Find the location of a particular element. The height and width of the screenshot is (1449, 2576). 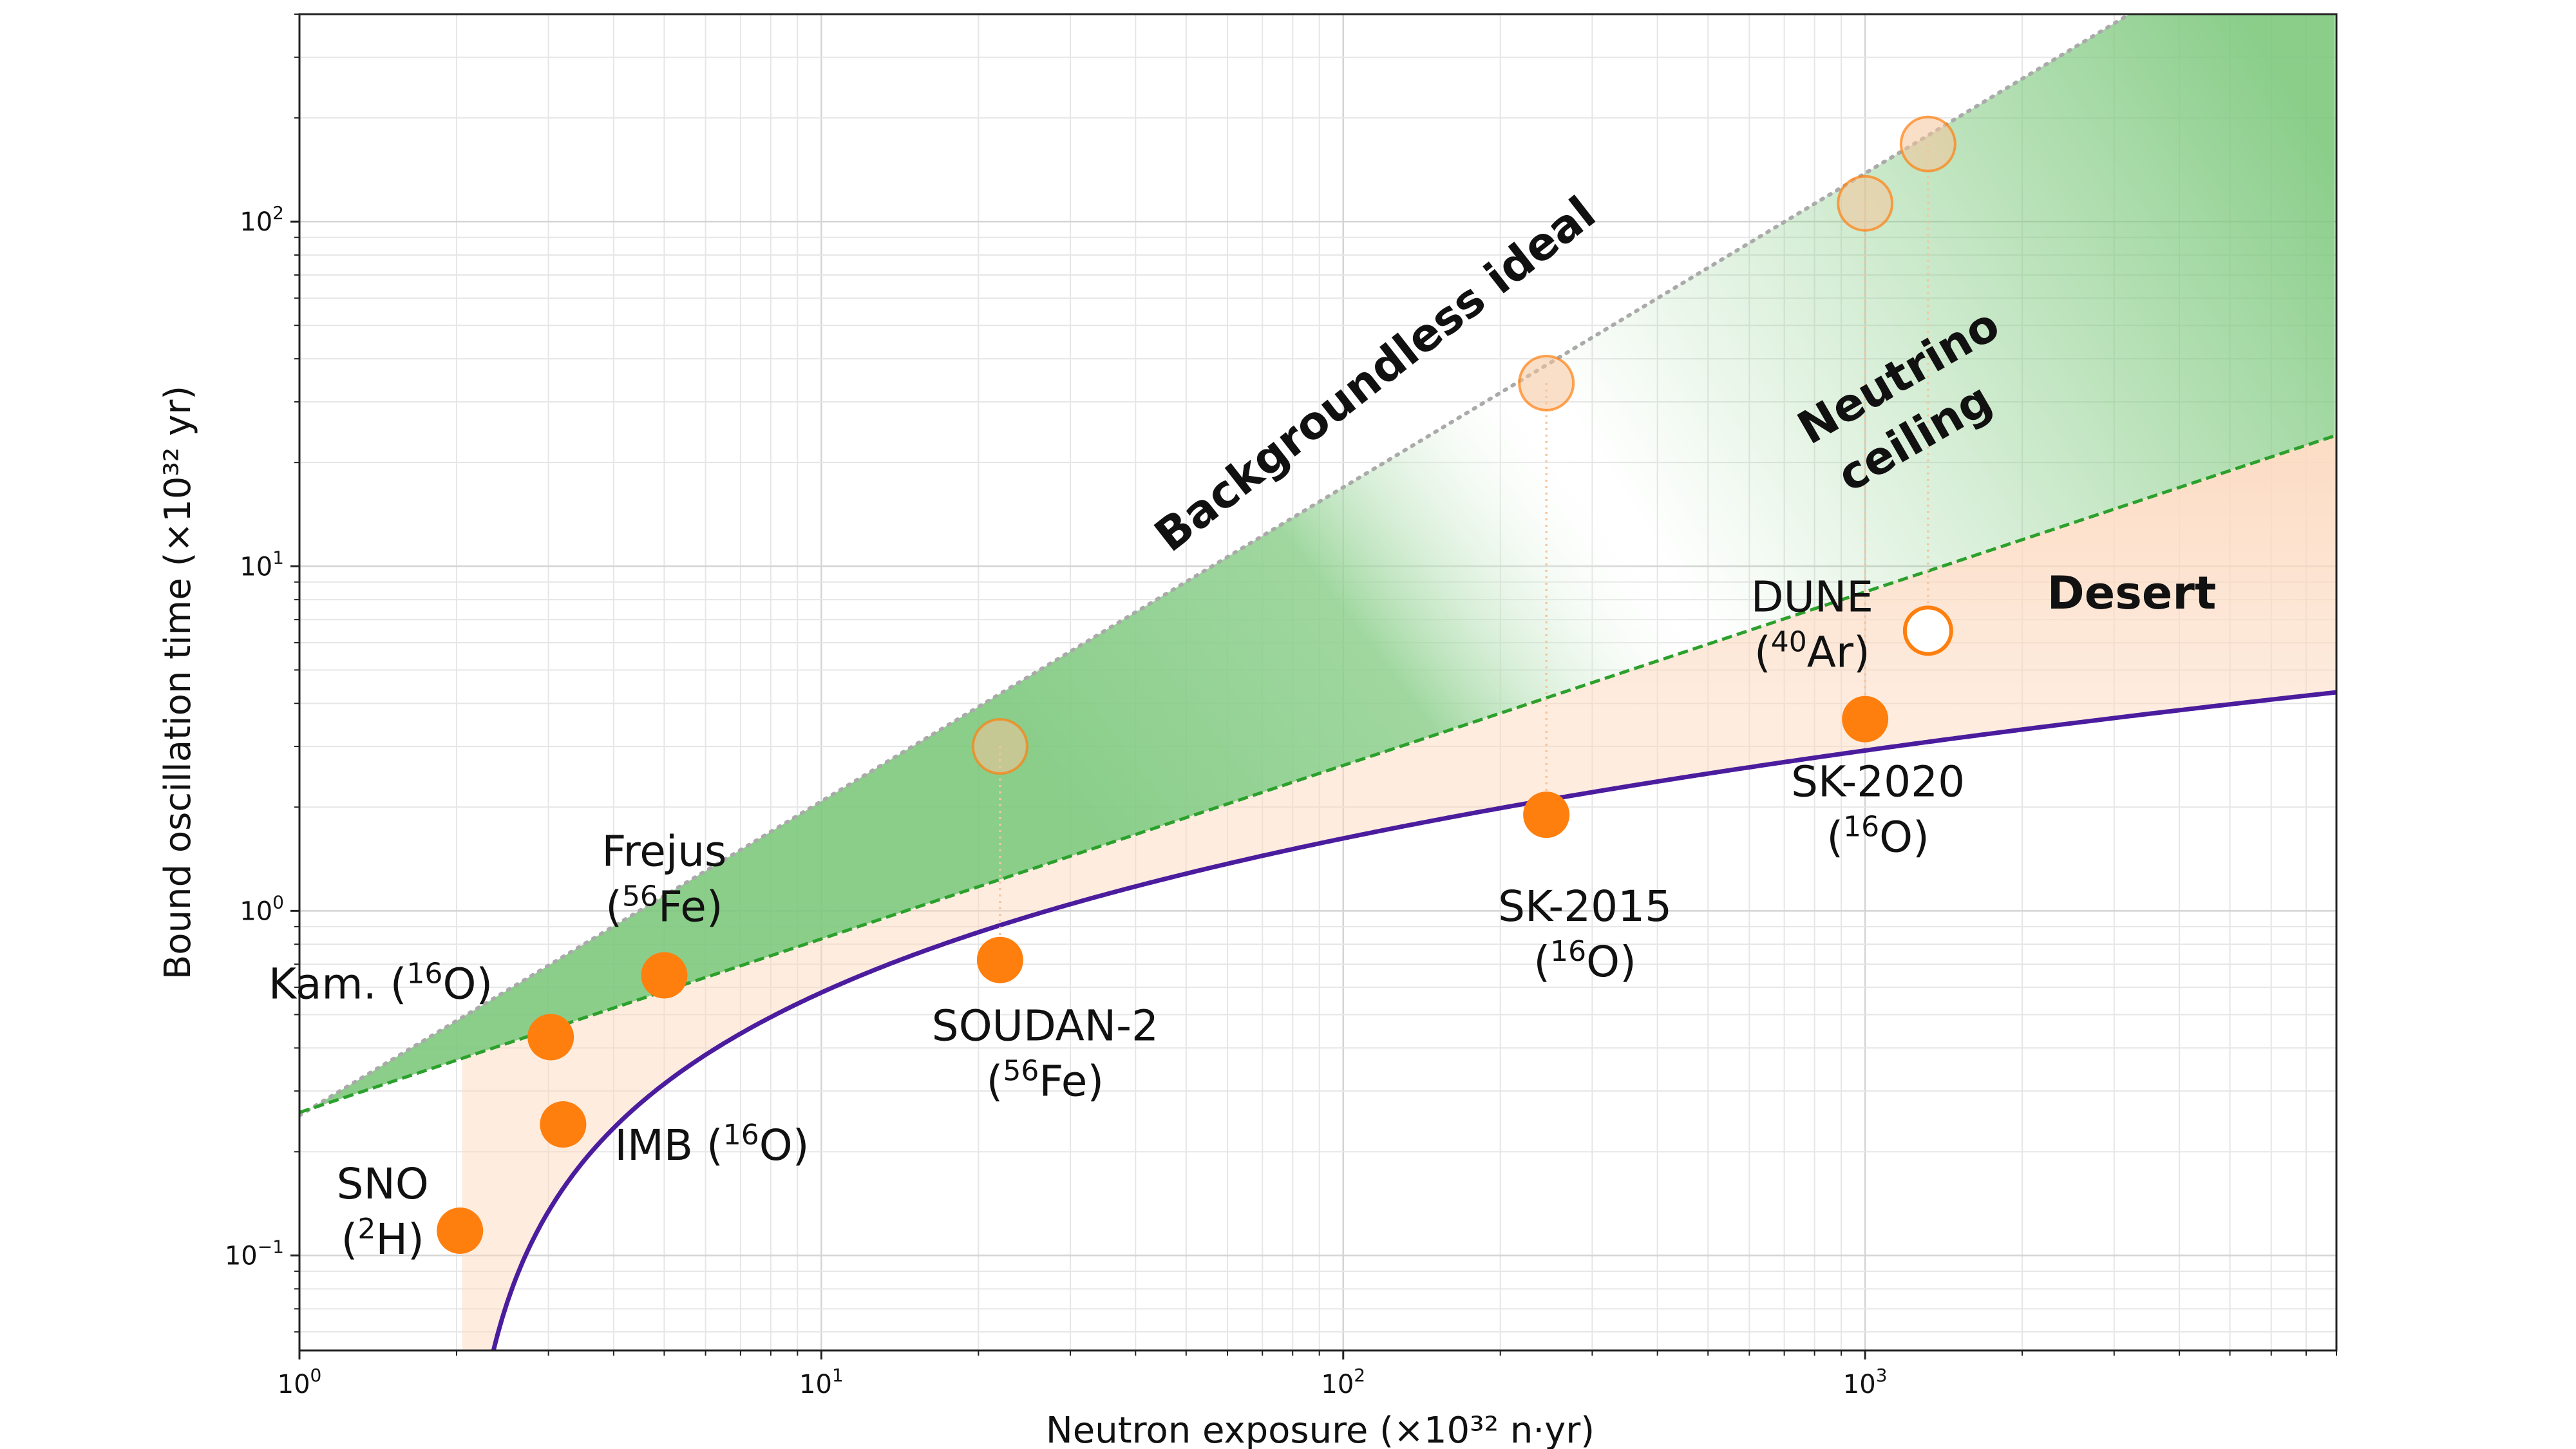

sk-2020-marker is located at coordinates (1865, 719).